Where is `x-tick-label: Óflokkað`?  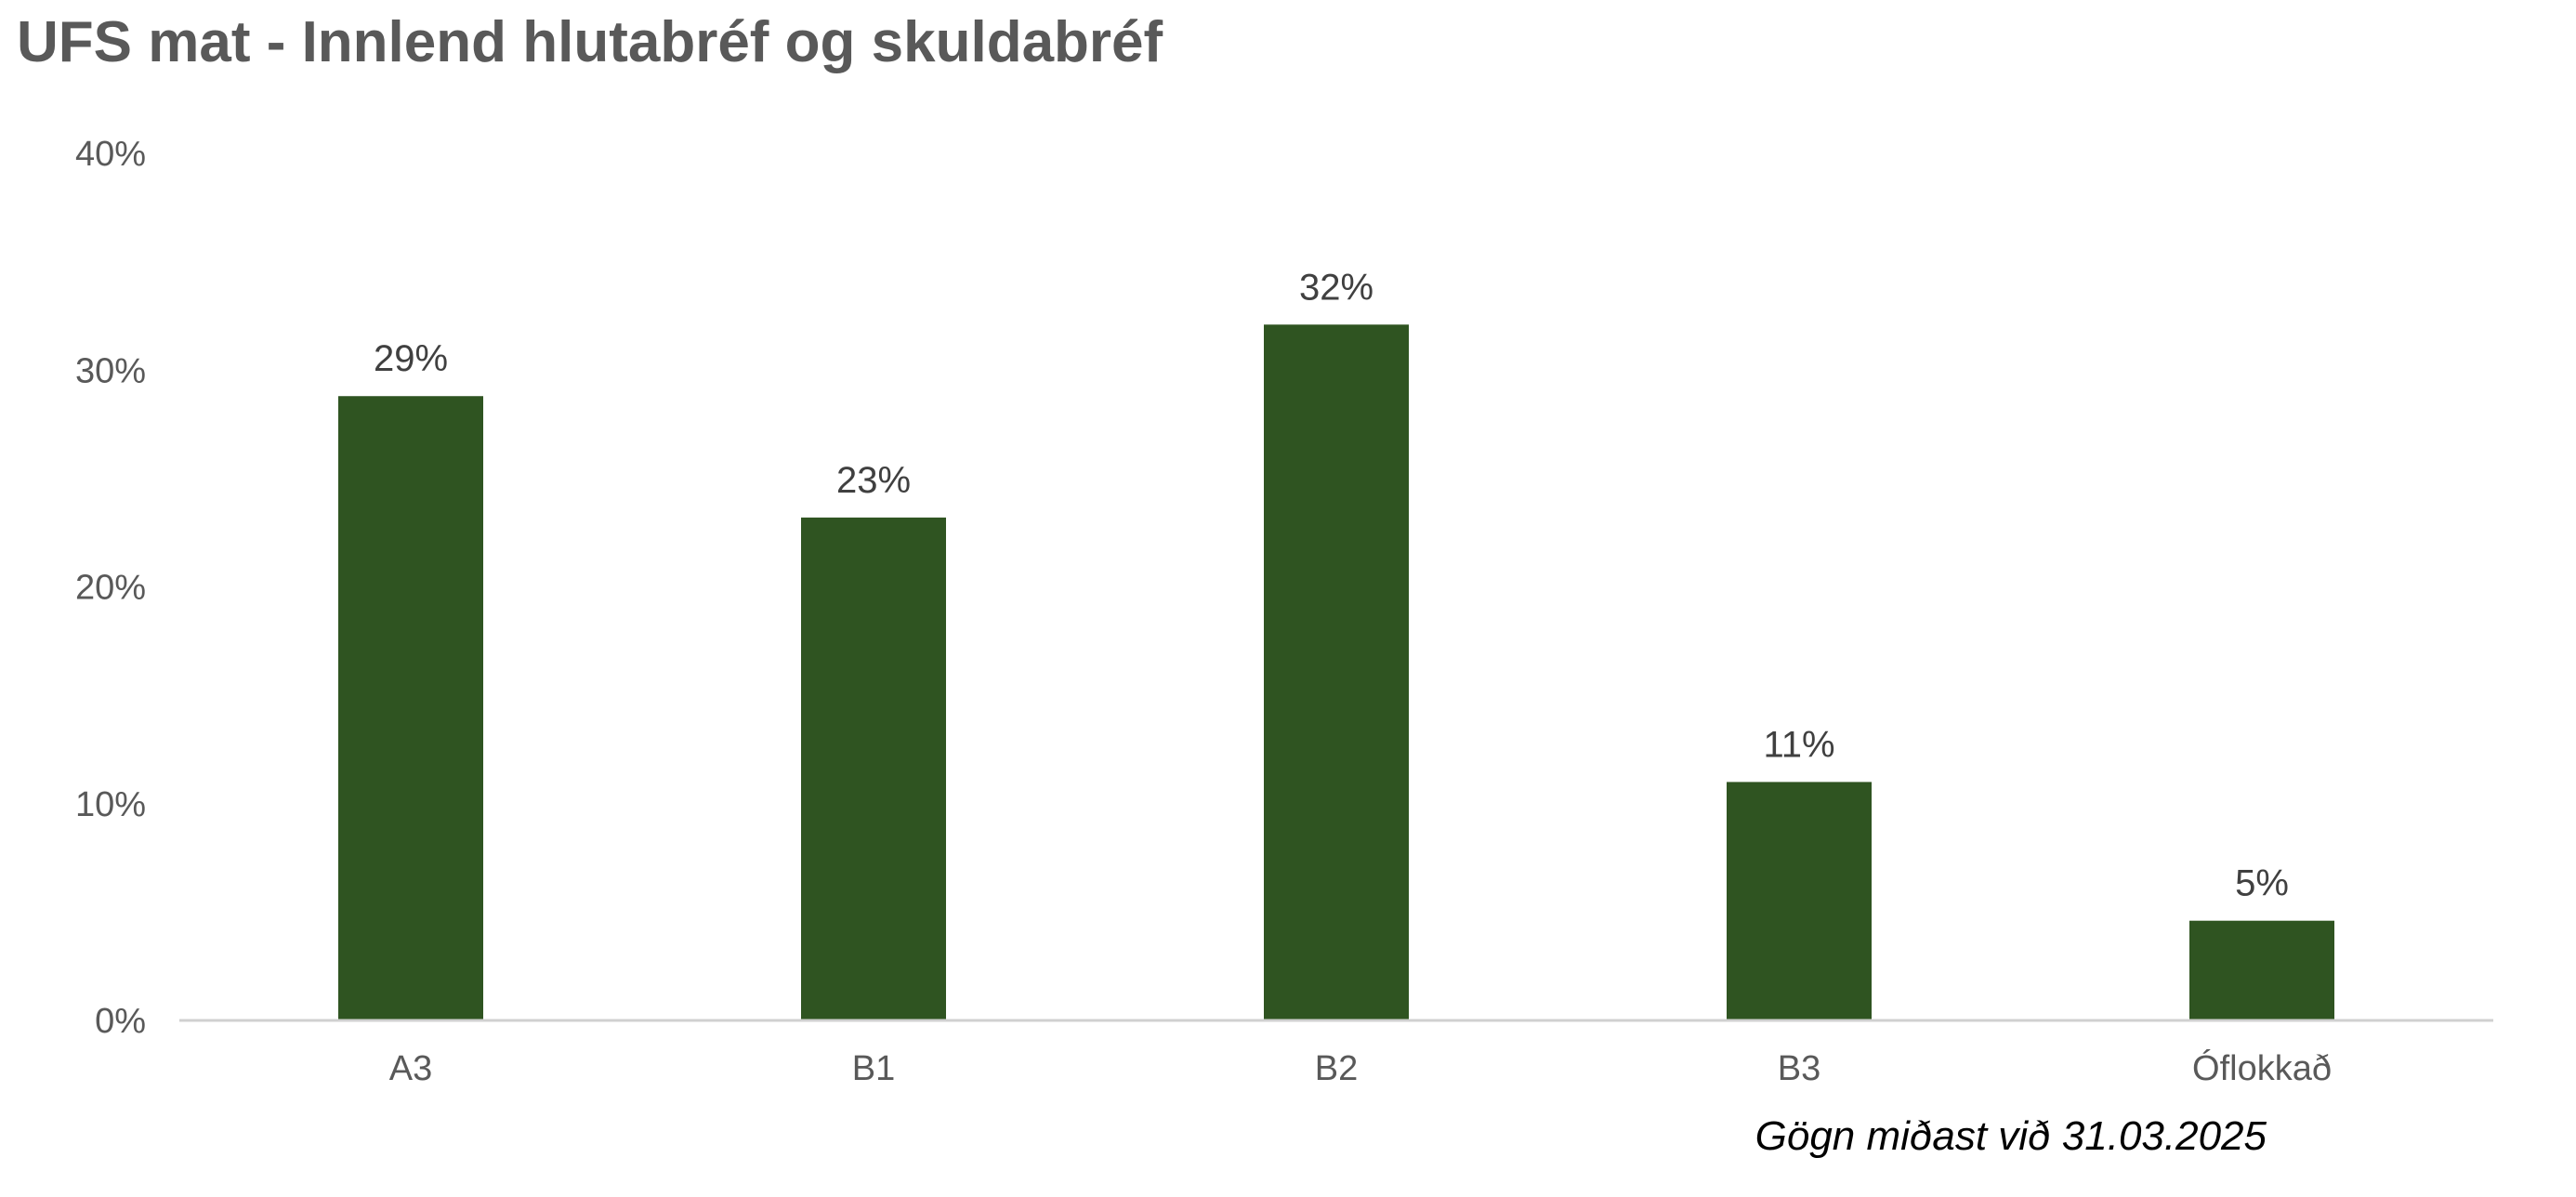 x-tick-label: Óflokkað is located at coordinates (2262, 1068).